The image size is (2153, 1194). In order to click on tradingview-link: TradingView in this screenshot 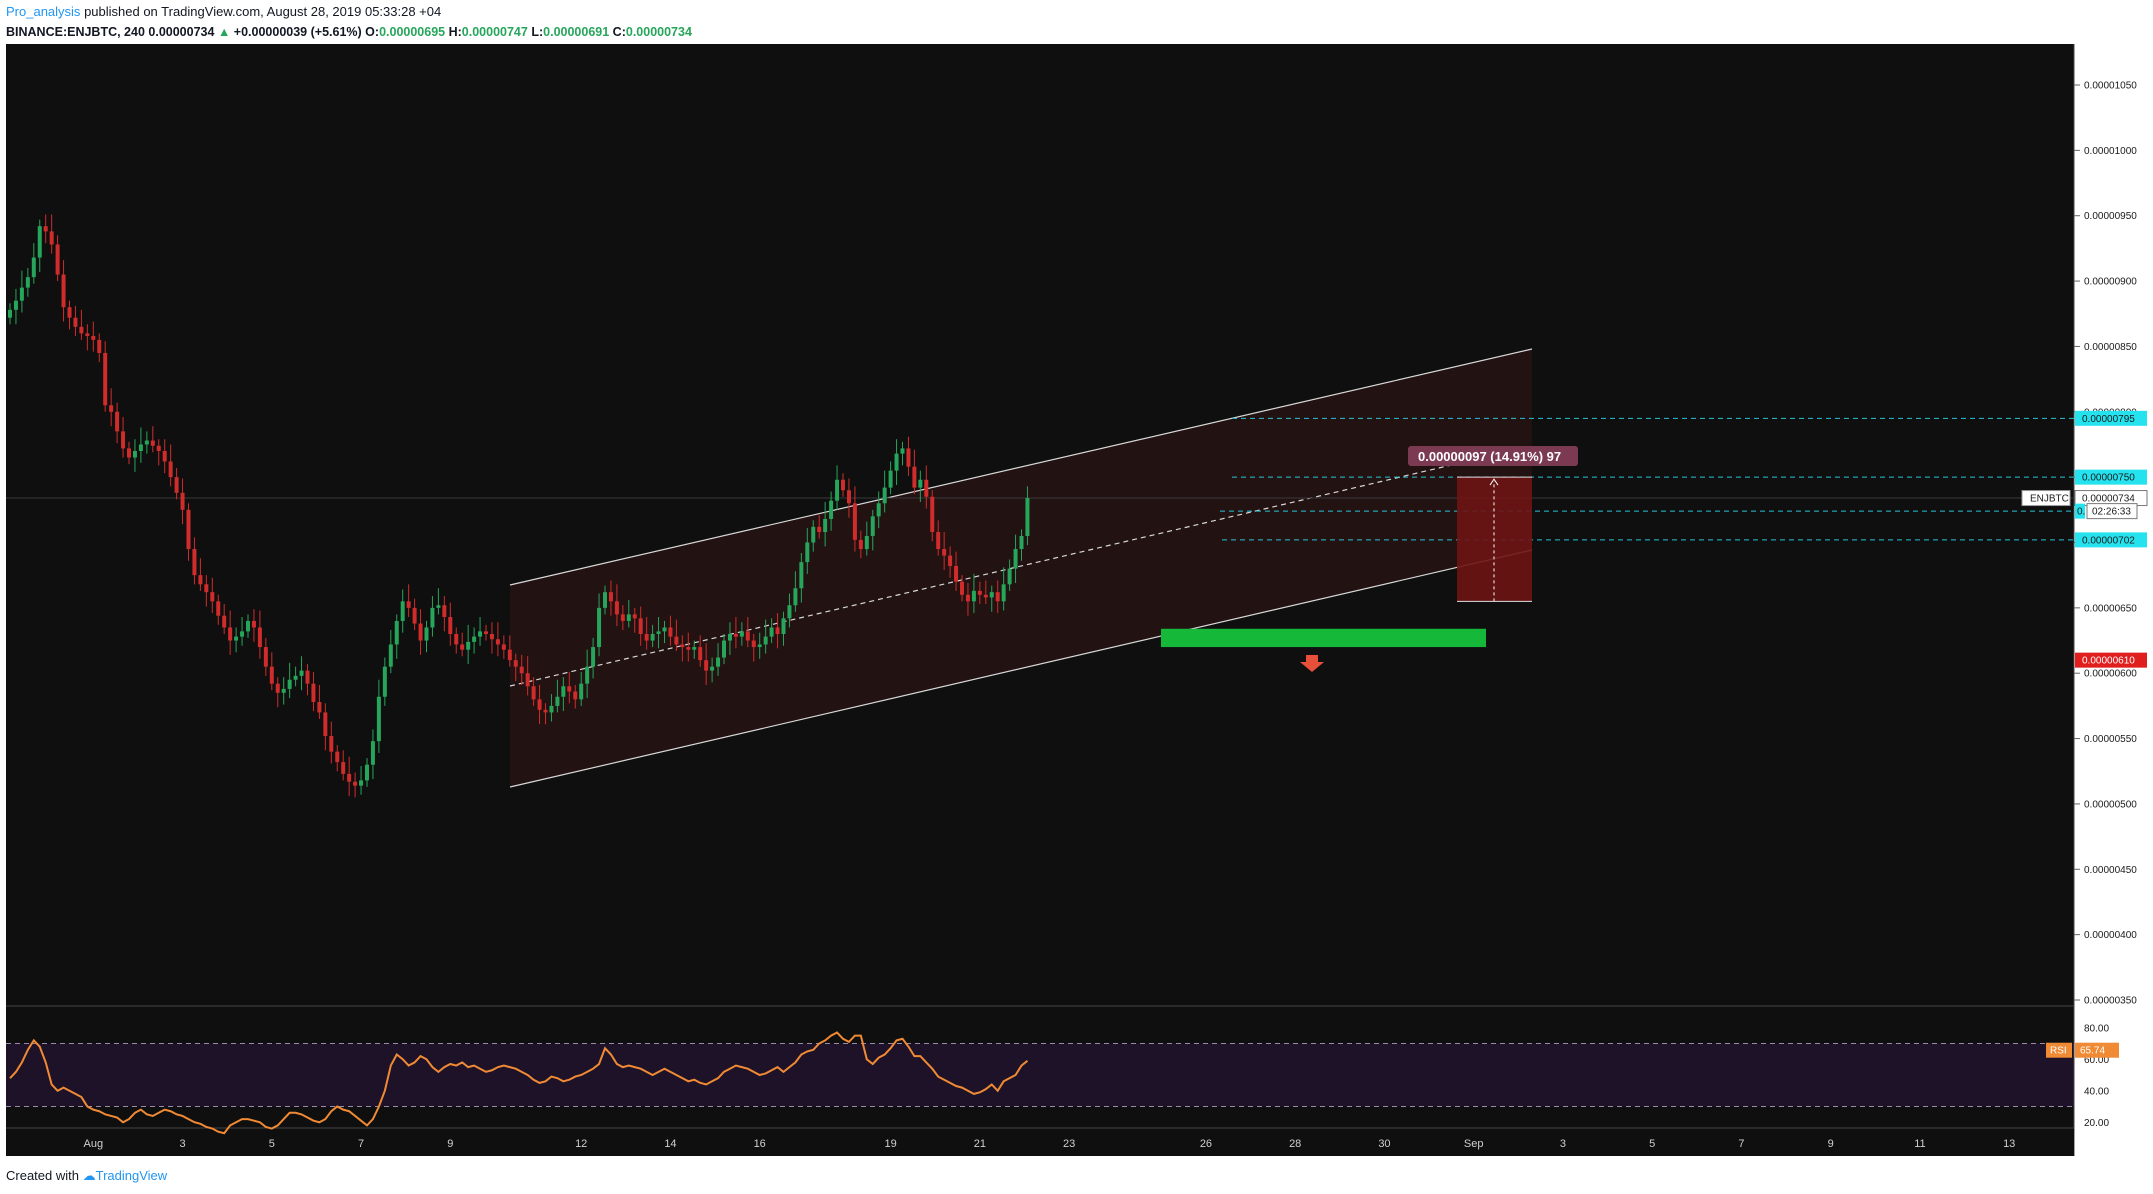, I will do `click(131, 1175)`.